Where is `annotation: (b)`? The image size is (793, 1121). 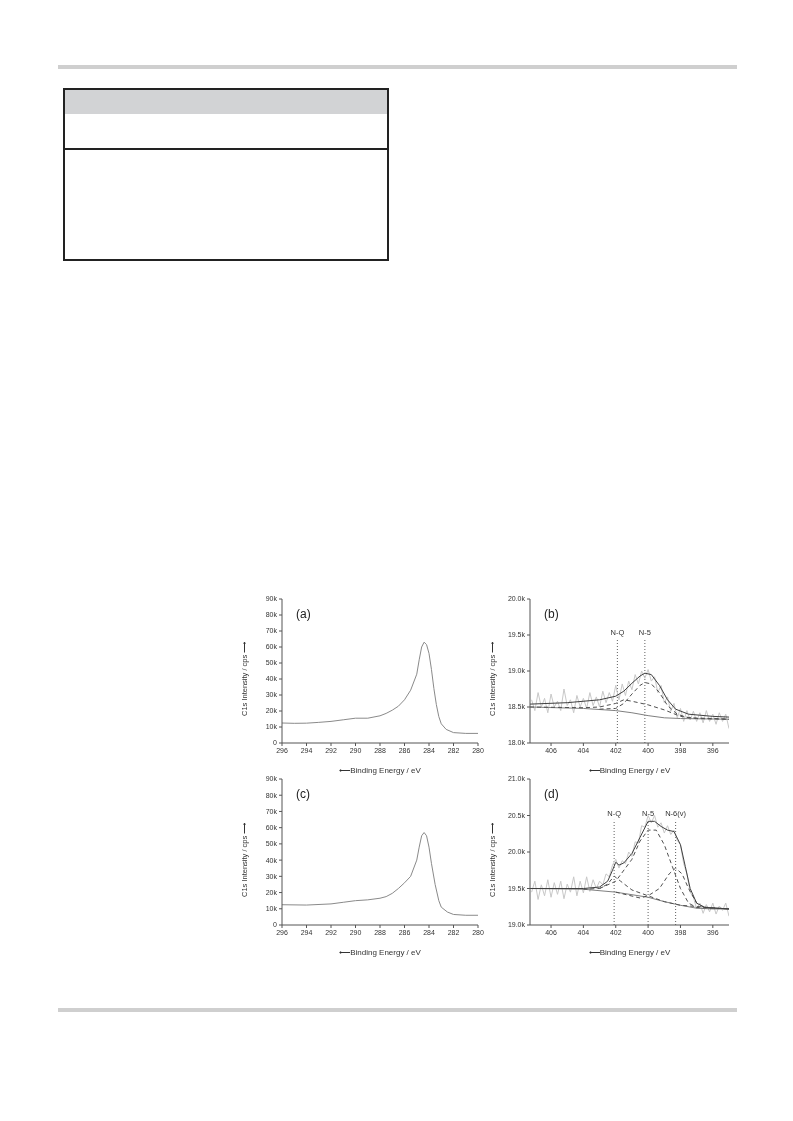
annotation: (b) is located at coordinates (551, 614).